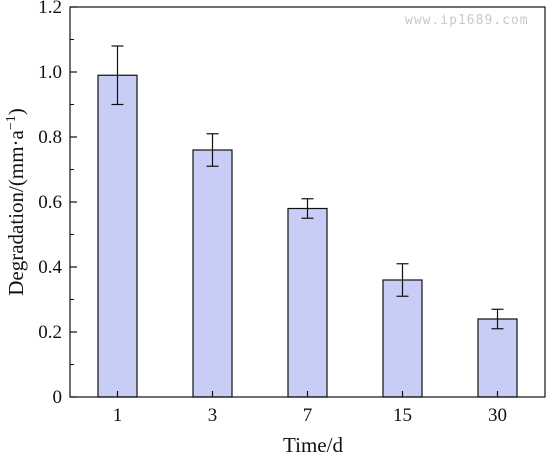  Describe the element at coordinates (11, 122) in the screenshot. I see `y-axis-title-exponent: −1` at that location.